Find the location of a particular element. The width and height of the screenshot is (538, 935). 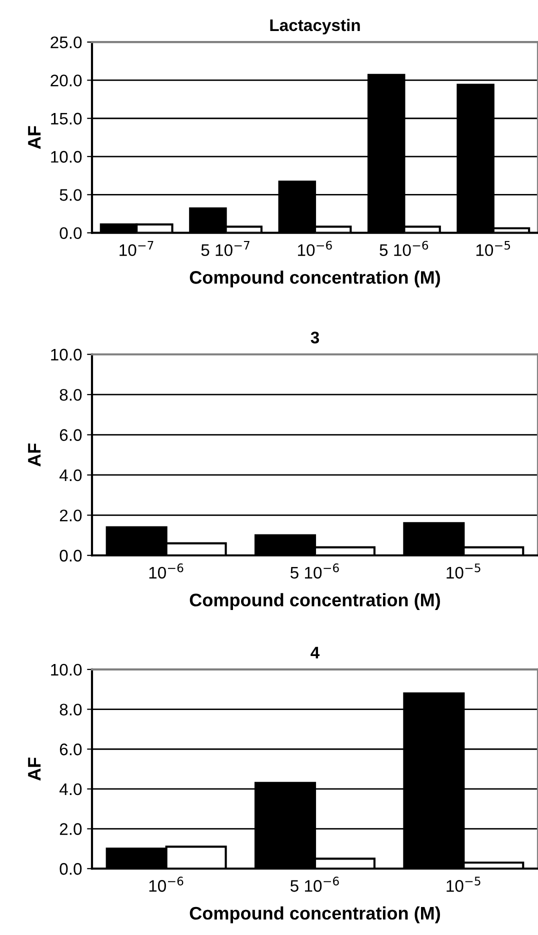

y-tick-label: 20.0 is located at coordinates (66, 80).